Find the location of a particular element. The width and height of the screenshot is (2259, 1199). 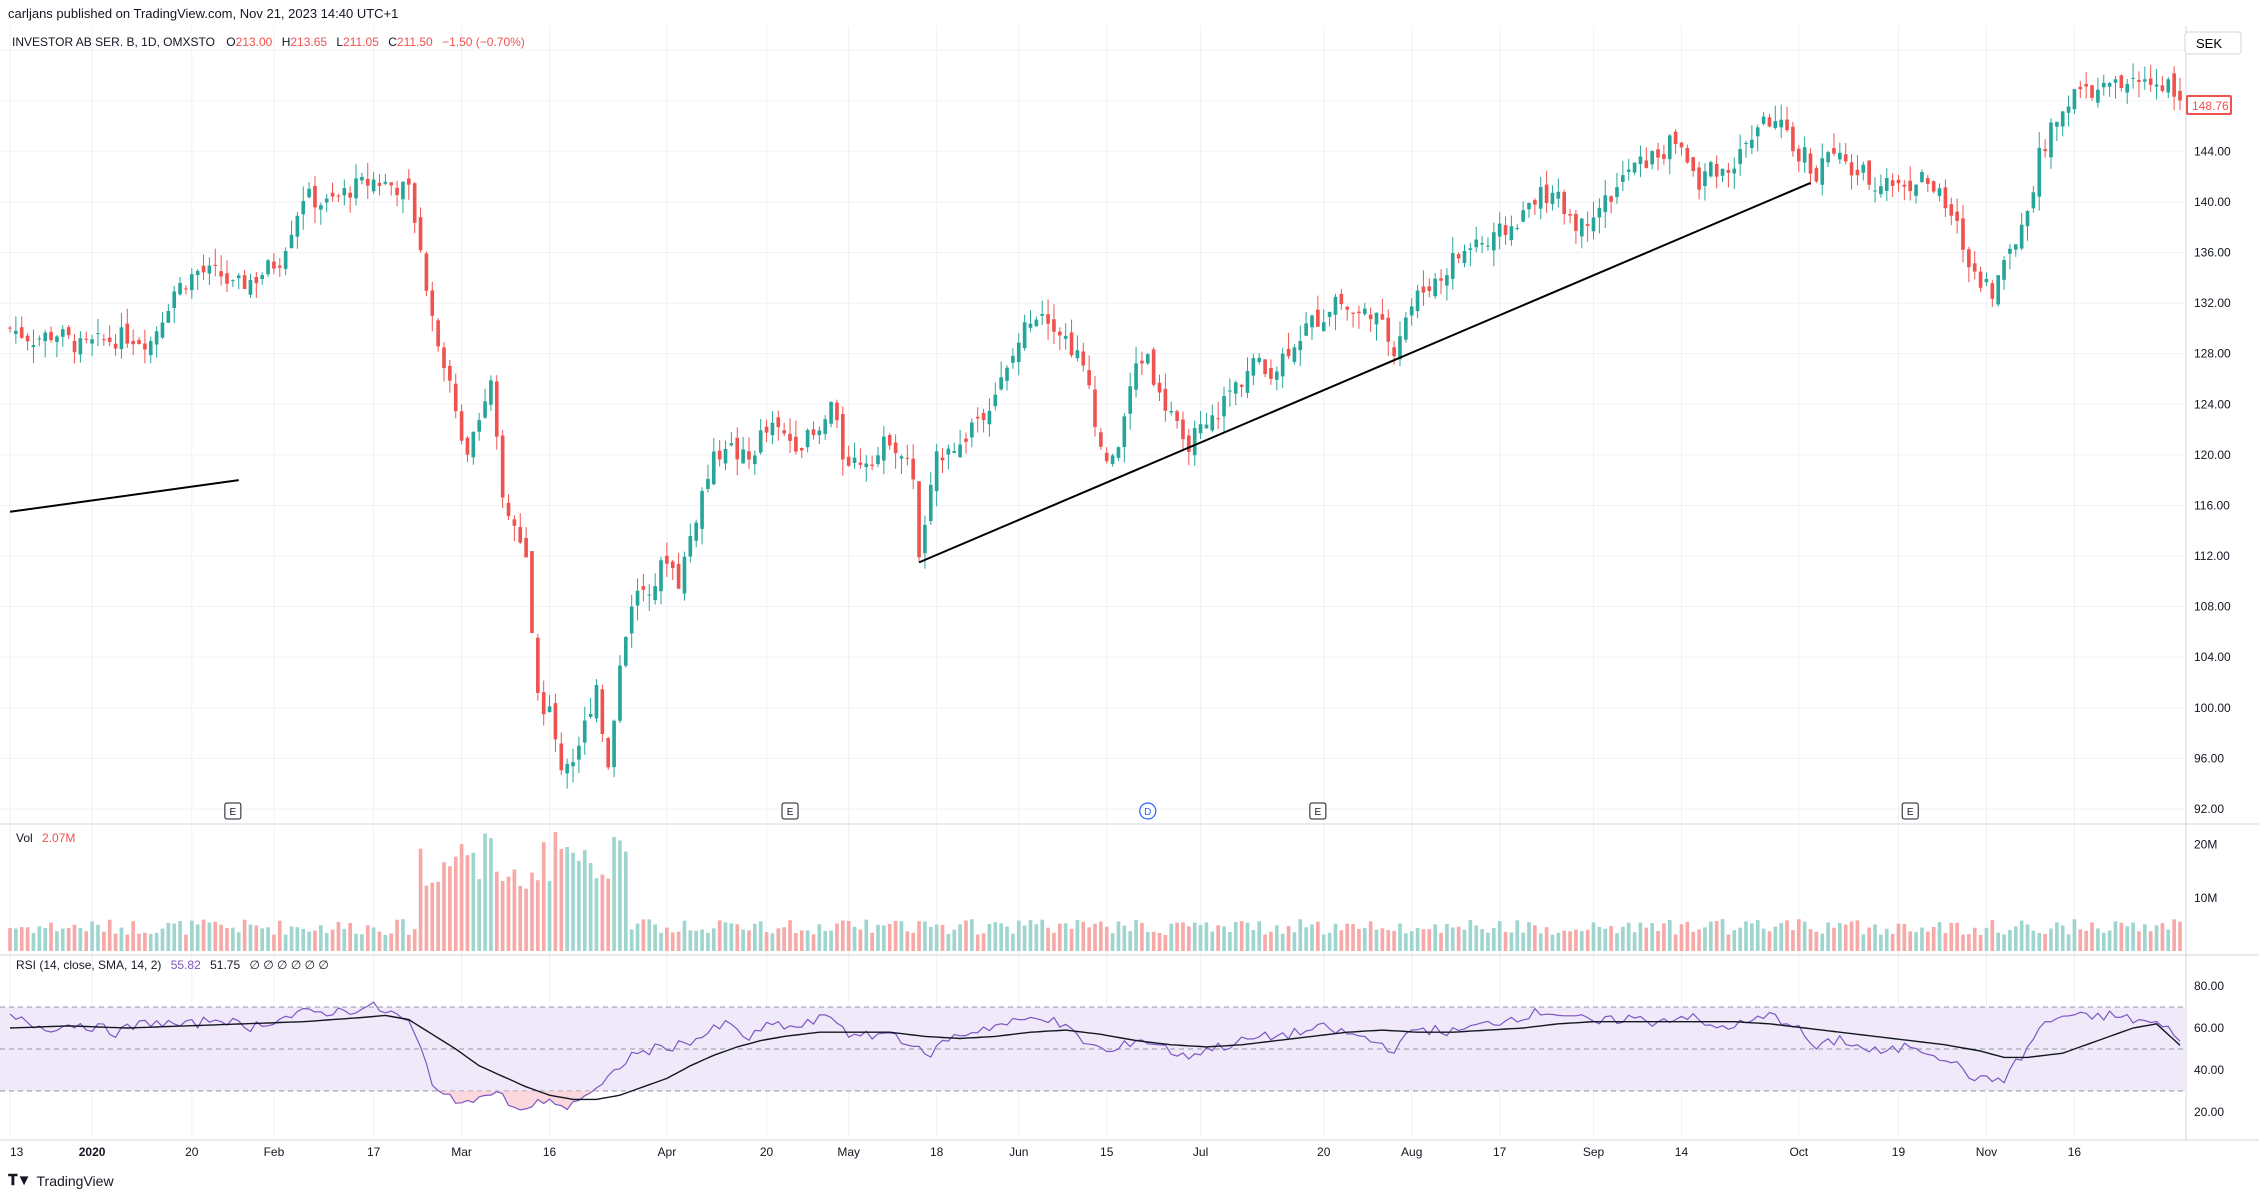

price-tick-label: 108.00 is located at coordinates (2212, 607).